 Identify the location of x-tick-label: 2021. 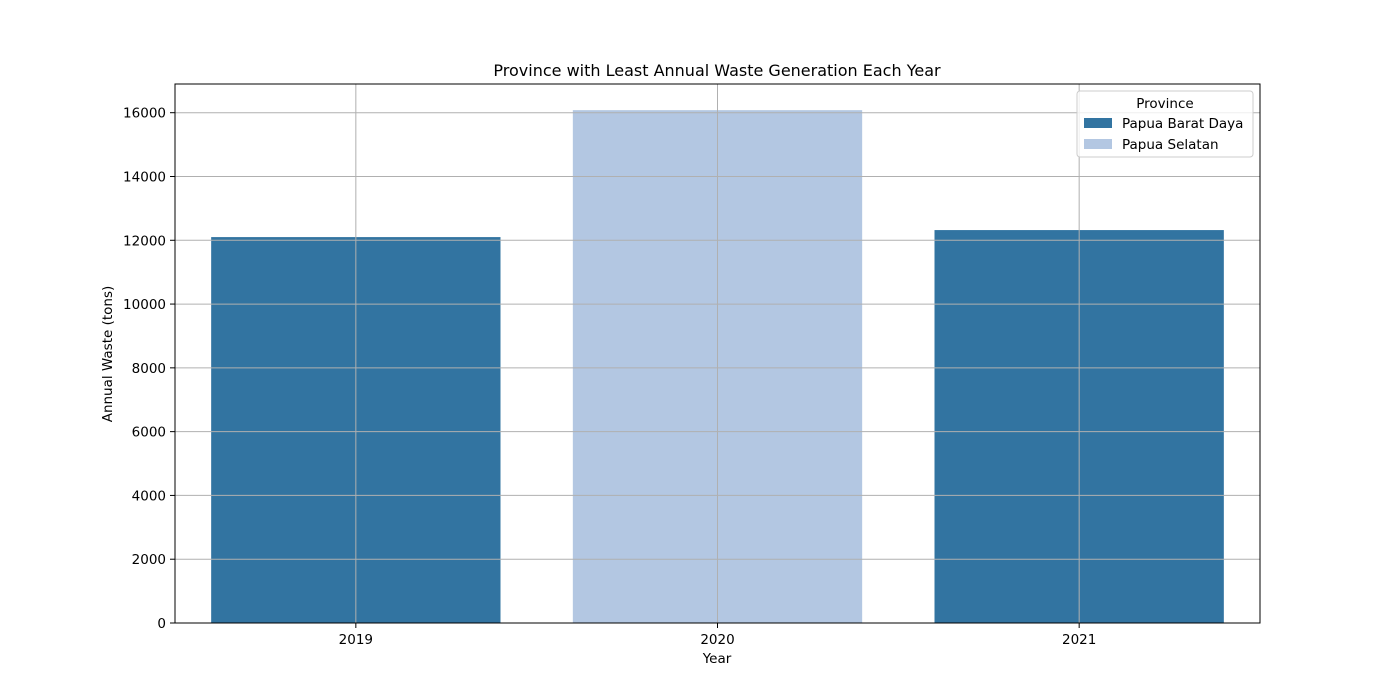
(1079, 640).